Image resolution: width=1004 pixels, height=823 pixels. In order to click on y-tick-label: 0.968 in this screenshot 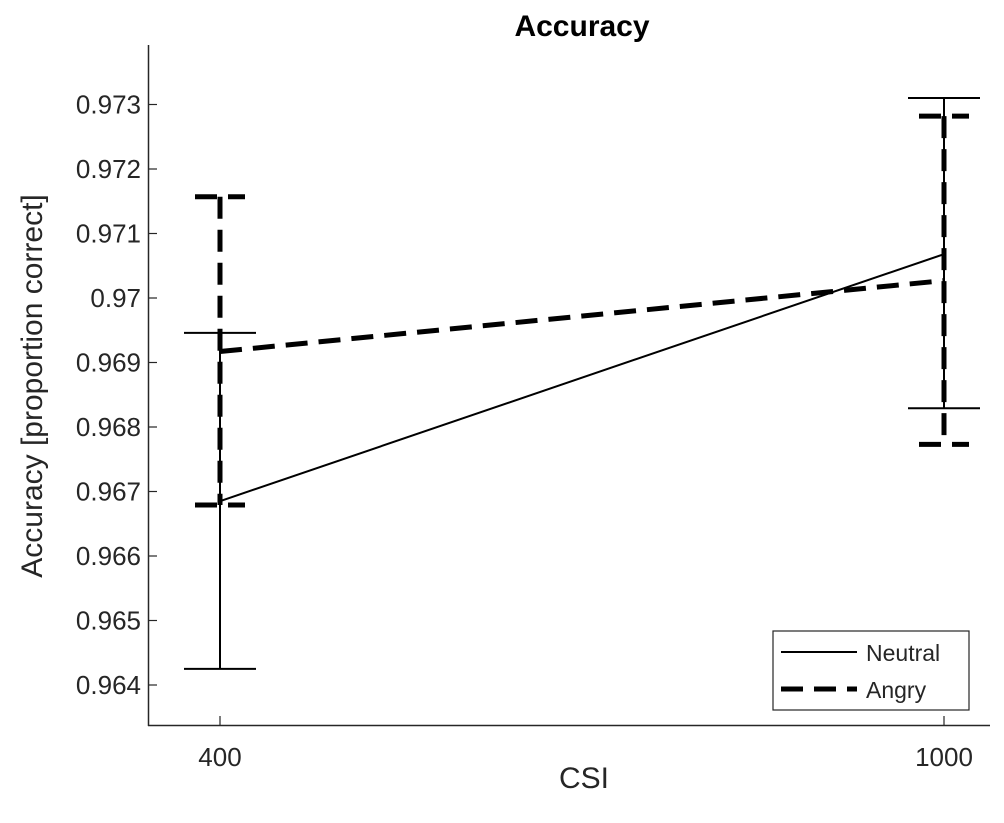, I will do `click(108, 427)`.